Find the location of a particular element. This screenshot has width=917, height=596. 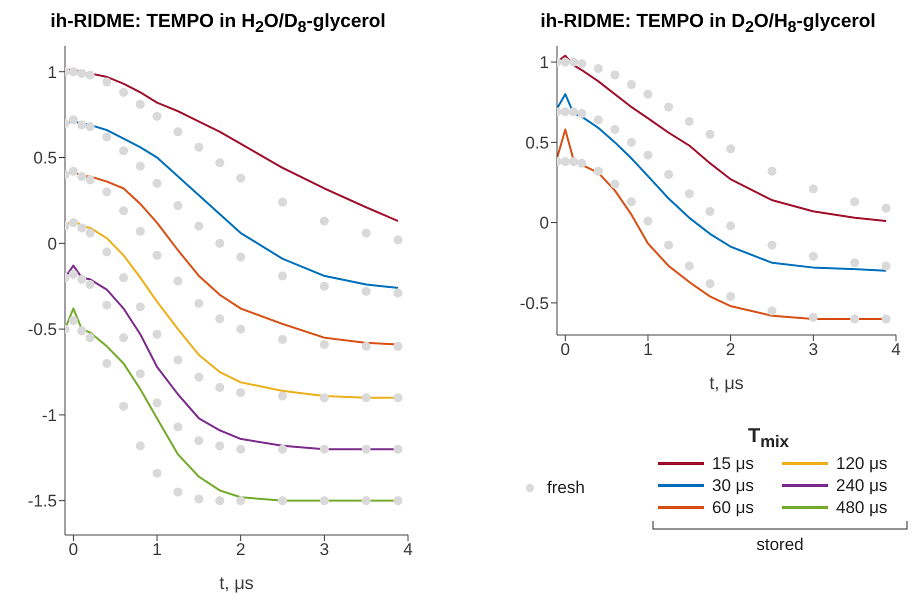

legend-label: 15 μs is located at coordinates (733, 464).